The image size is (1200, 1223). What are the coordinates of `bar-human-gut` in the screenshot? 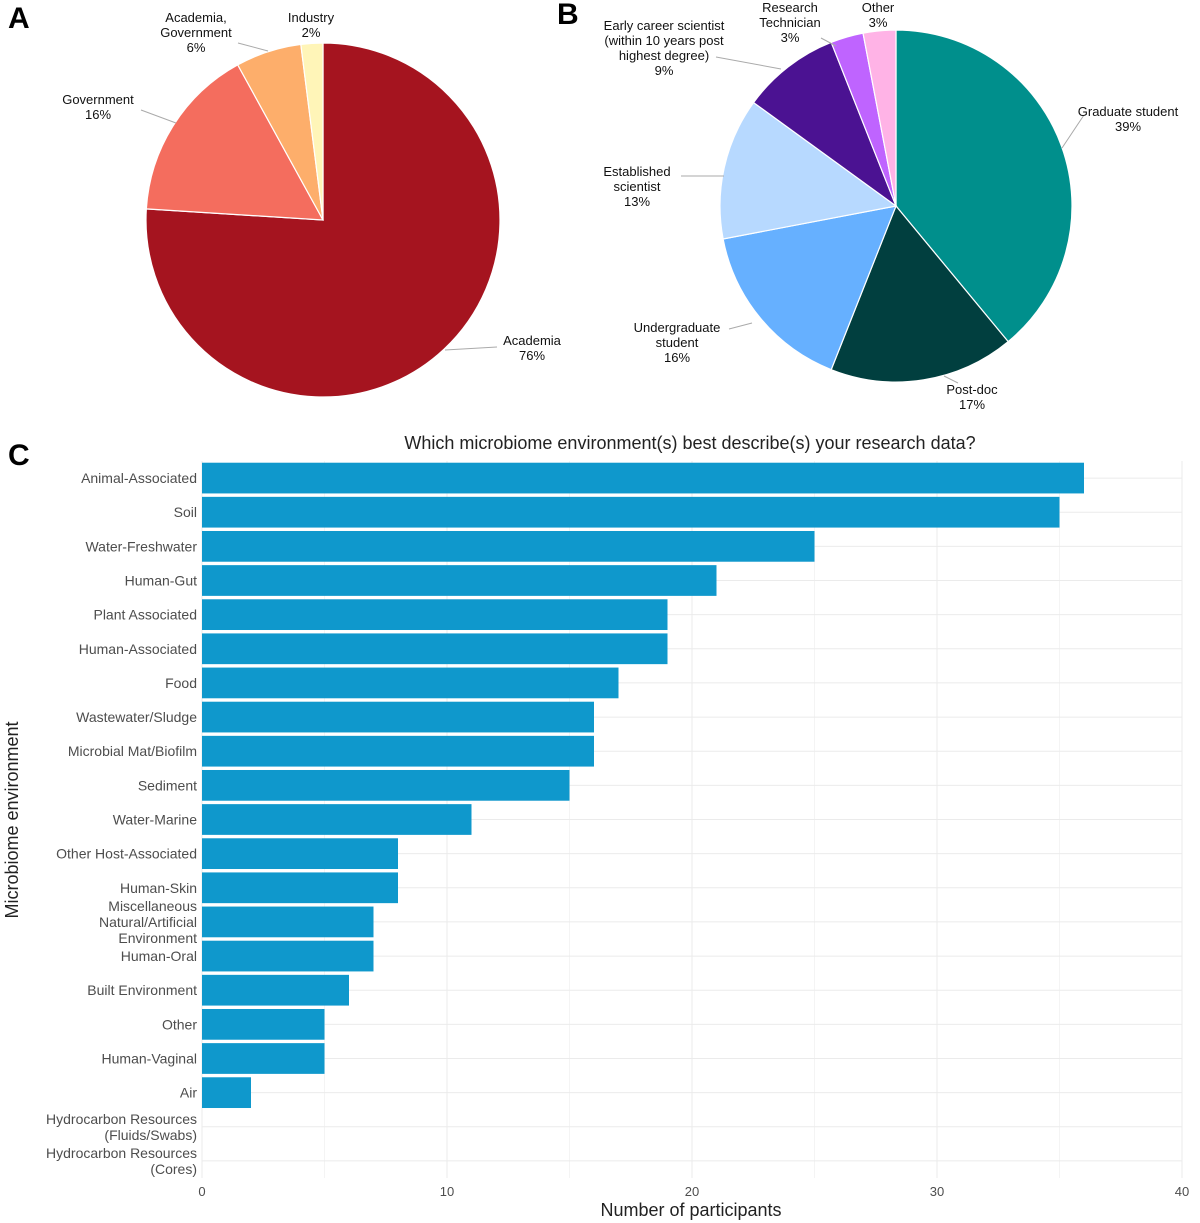 It's located at (459, 580).